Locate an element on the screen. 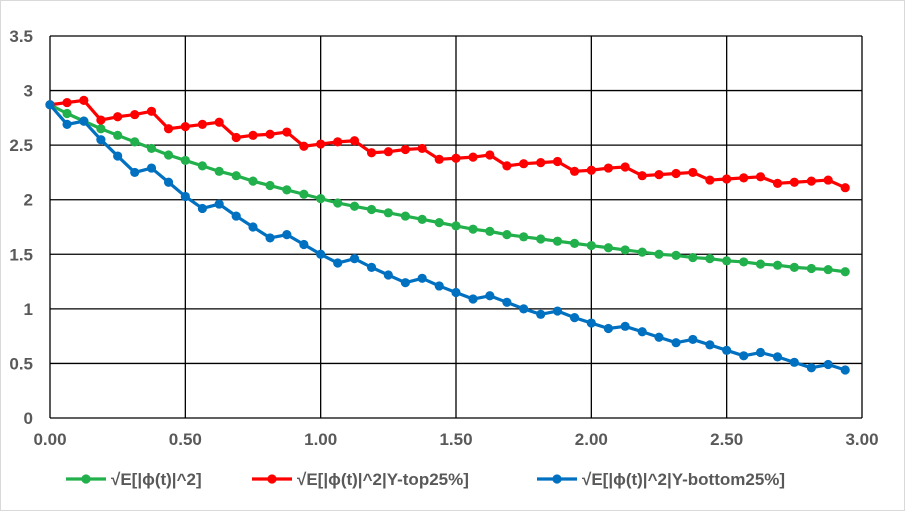 The width and height of the screenshot is (905, 511). x-tick-label: 0.00 is located at coordinates (49, 439).